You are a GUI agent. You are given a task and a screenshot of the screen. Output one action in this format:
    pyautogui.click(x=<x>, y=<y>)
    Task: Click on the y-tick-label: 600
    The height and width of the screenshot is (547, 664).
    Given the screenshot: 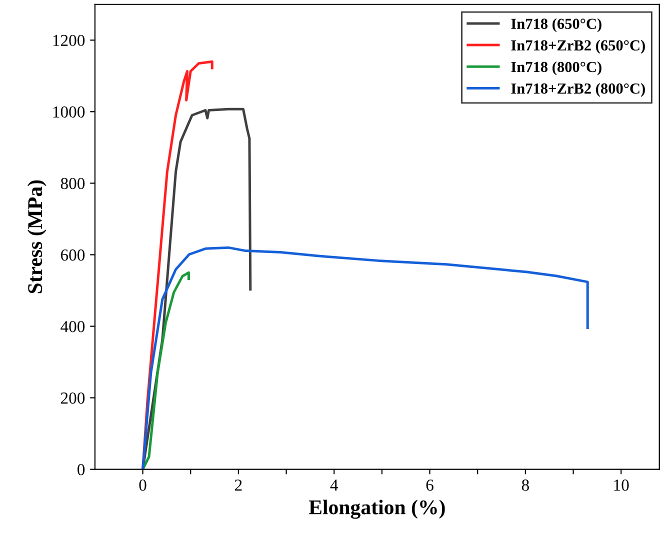 What is the action you would take?
    pyautogui.click(x=72, y=255)
    